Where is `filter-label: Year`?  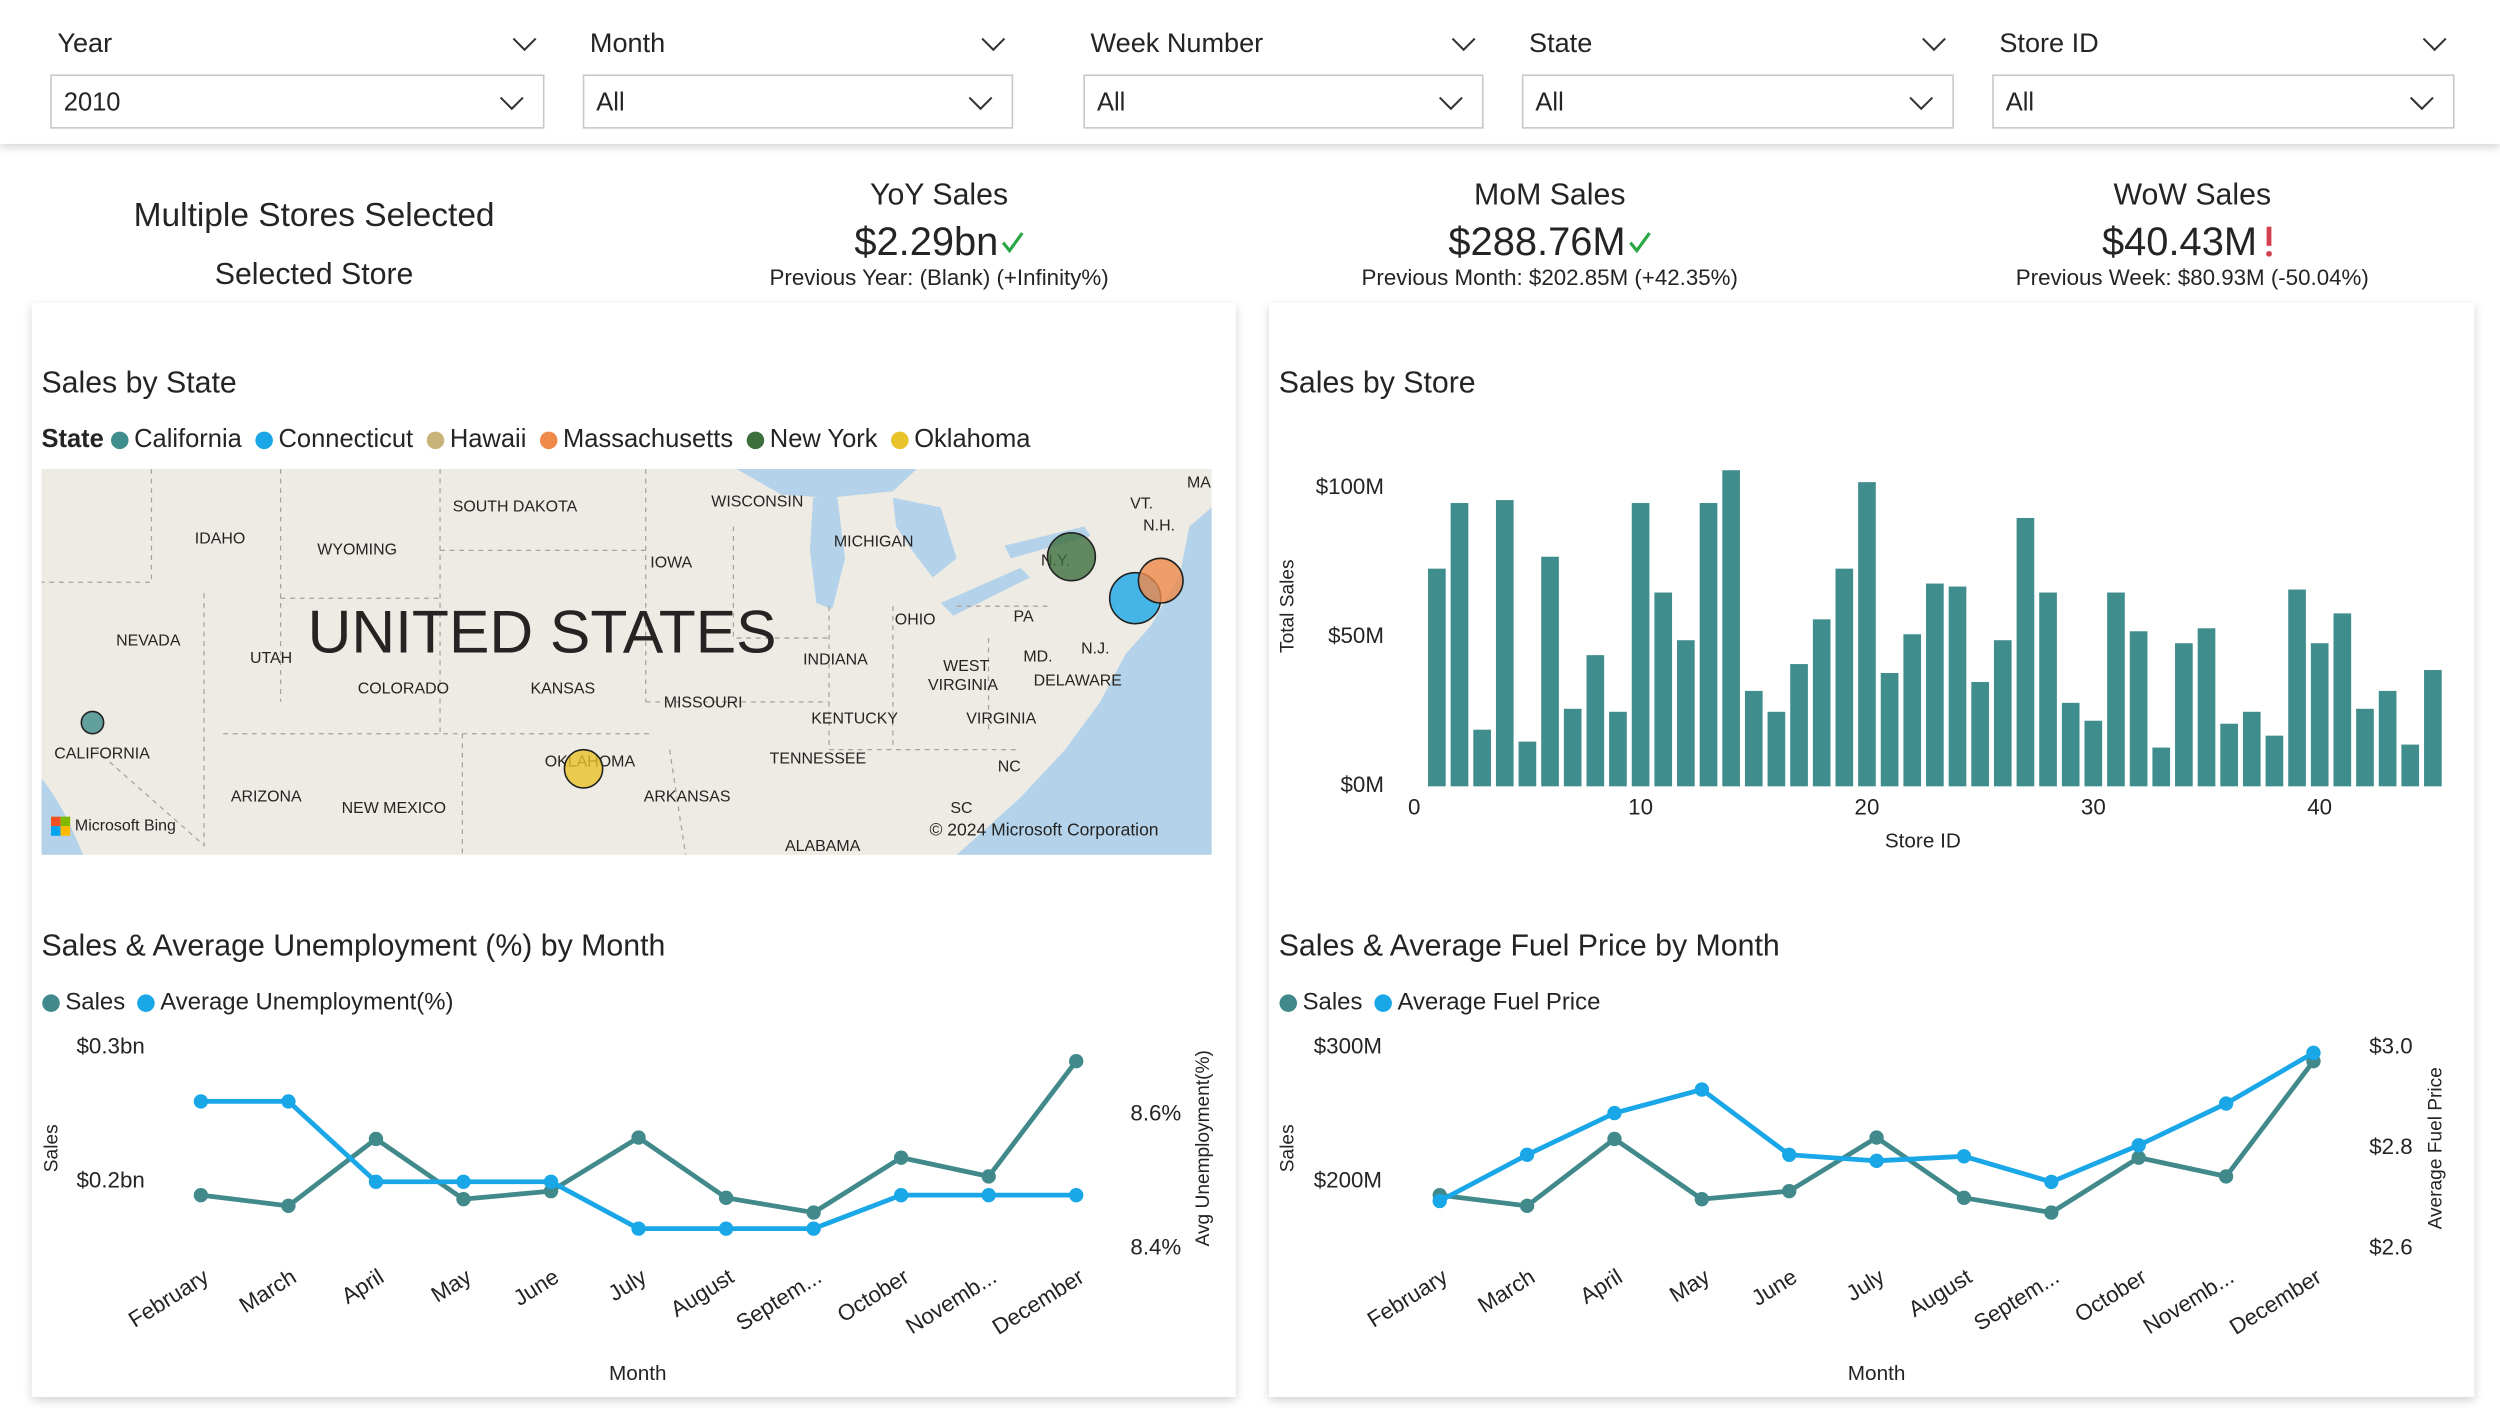
filter-label: Year is located at coordinates (84, 42).